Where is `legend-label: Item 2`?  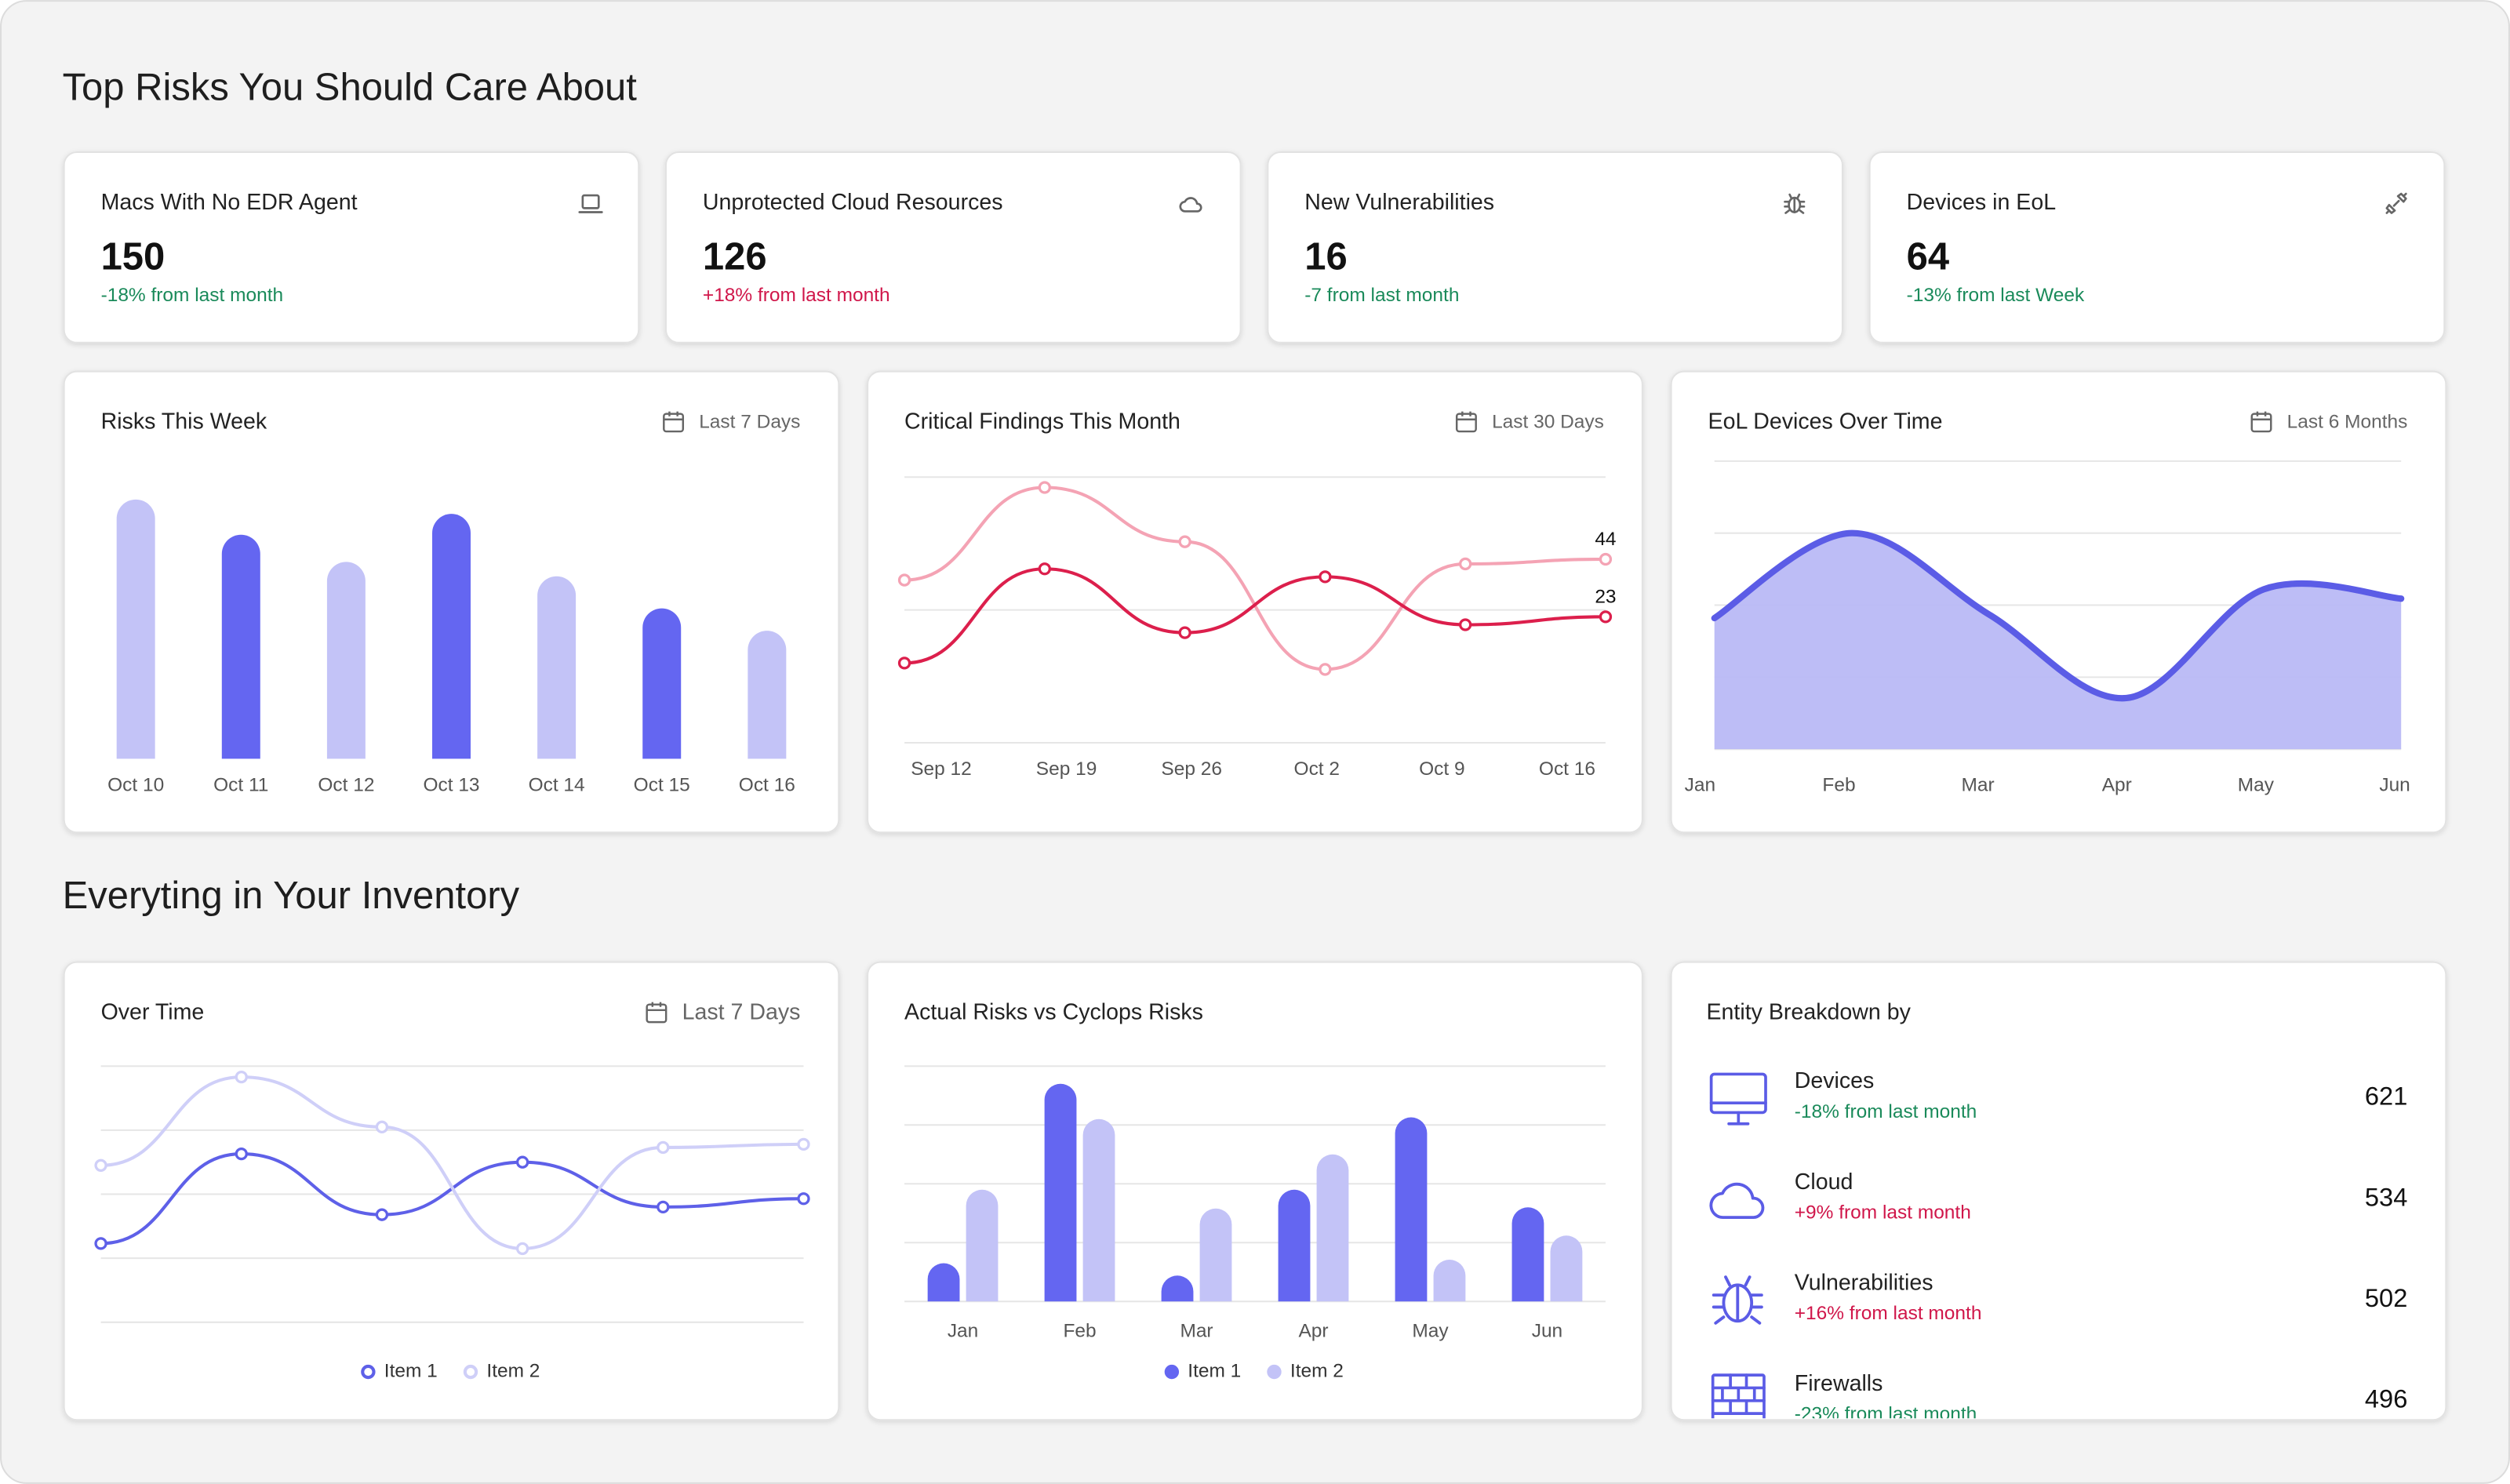 legend-label: Item 2 is located at coordinates (513, 1371).